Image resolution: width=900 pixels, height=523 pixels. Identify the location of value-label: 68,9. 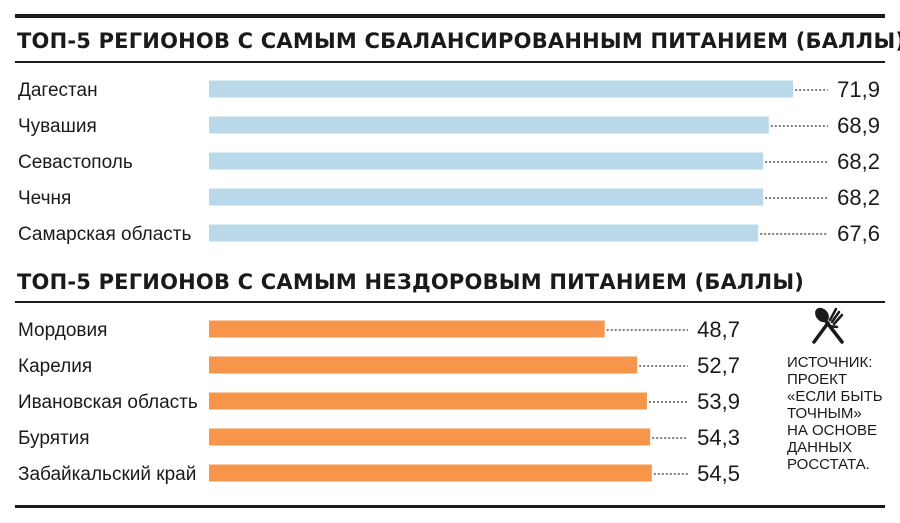
(858, 125).